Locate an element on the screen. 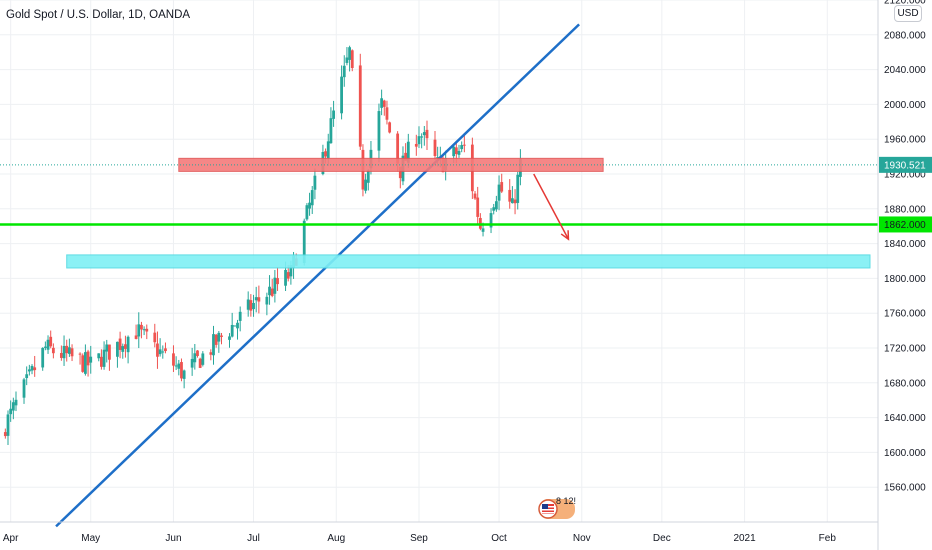  y-tick-label: 1840.000 is located at coordinates (905, 244).